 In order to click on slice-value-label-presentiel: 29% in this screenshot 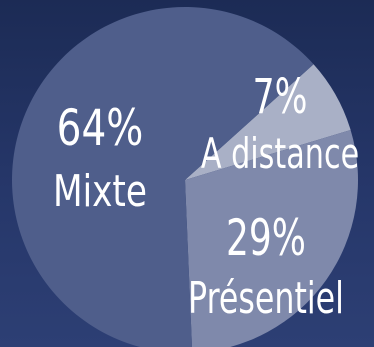, I will do `click(266, 238)`.